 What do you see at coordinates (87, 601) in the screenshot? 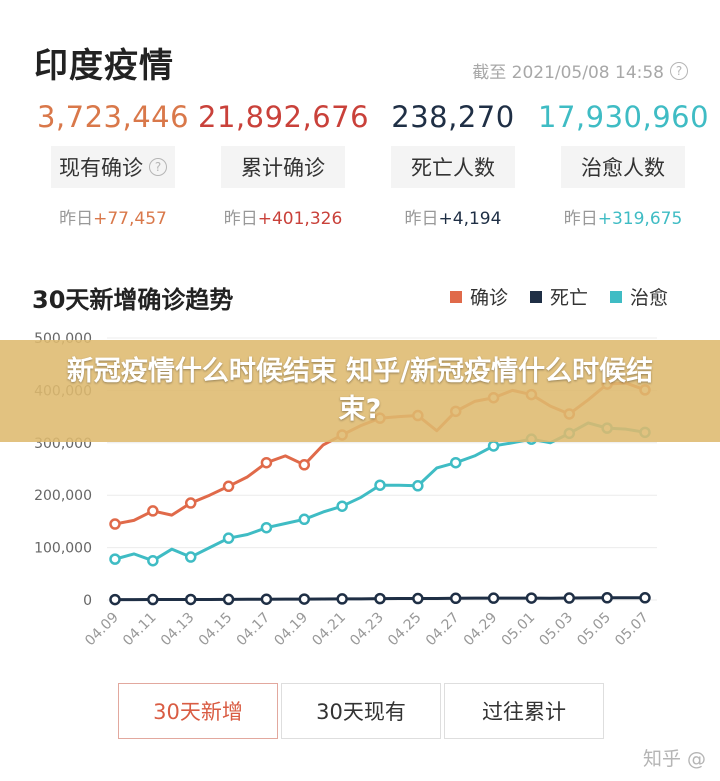
I see `y-tick-label: 0` at bounding box center [87, 601].